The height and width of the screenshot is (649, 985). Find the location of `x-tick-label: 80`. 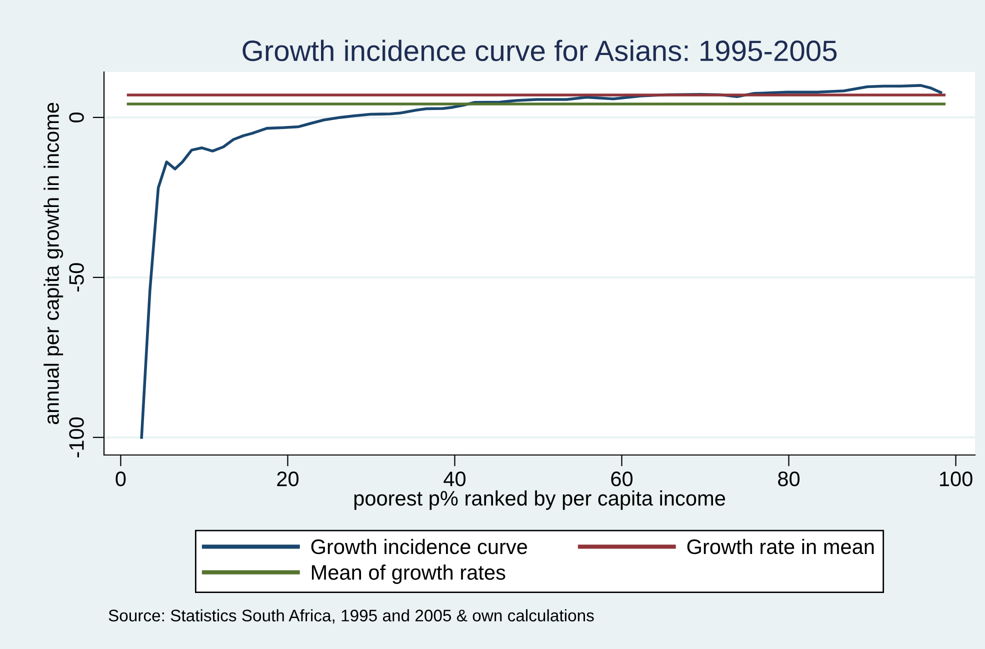

x-tick-label: 80 is located at coordinates (789, 479).